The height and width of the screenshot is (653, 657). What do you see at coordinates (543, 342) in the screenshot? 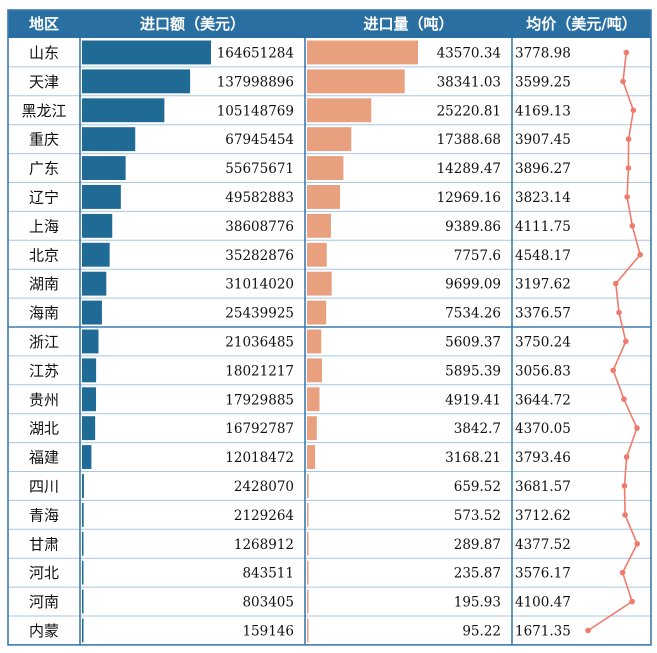
I see `price-value: 3750.24` at bounding box center [543, 342].